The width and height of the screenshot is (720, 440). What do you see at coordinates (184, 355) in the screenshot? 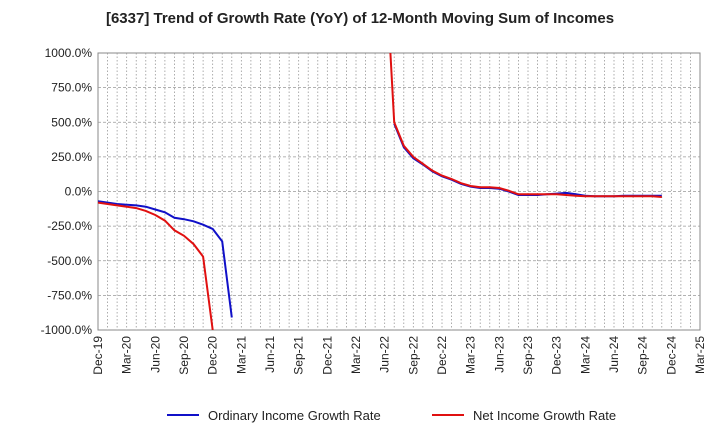
I see `x-tick-label: Sep-20` at bounding box center [184, 355].